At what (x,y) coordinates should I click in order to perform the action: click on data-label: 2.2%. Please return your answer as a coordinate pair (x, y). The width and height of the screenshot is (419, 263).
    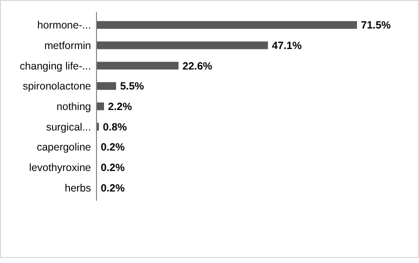
    Looking at the image, I should click on (120, 107).